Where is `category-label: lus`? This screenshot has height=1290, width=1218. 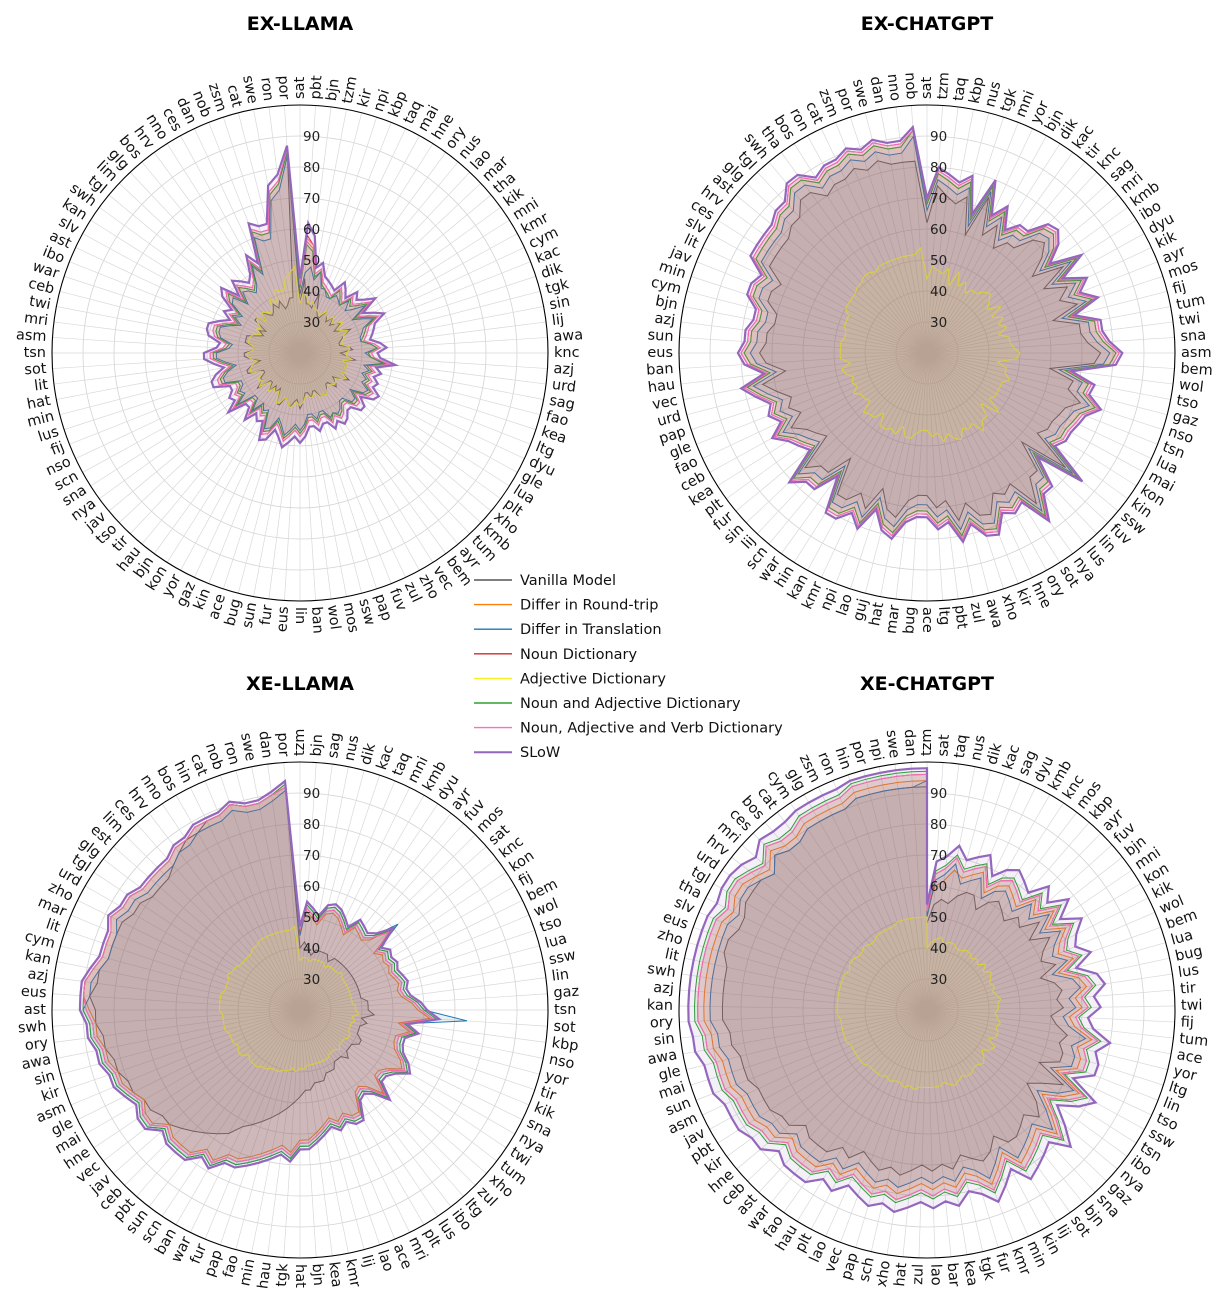
category-label: lus is located at coordinates (48, 435).